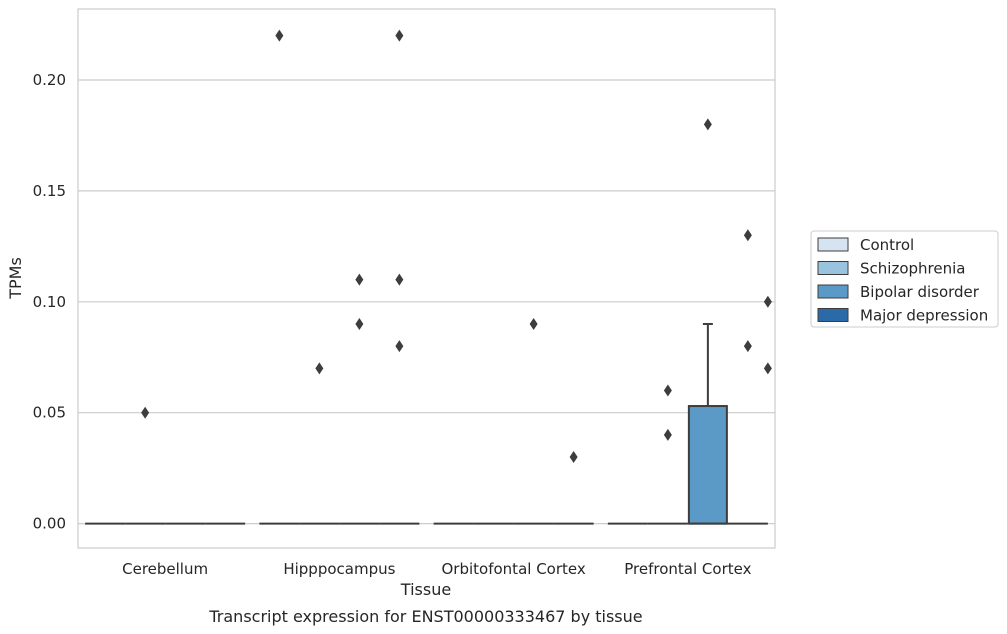  Describe the element at coordinates (165, 569) in the screenshot. I see `x-tick-label: Cerebellum` at that location.